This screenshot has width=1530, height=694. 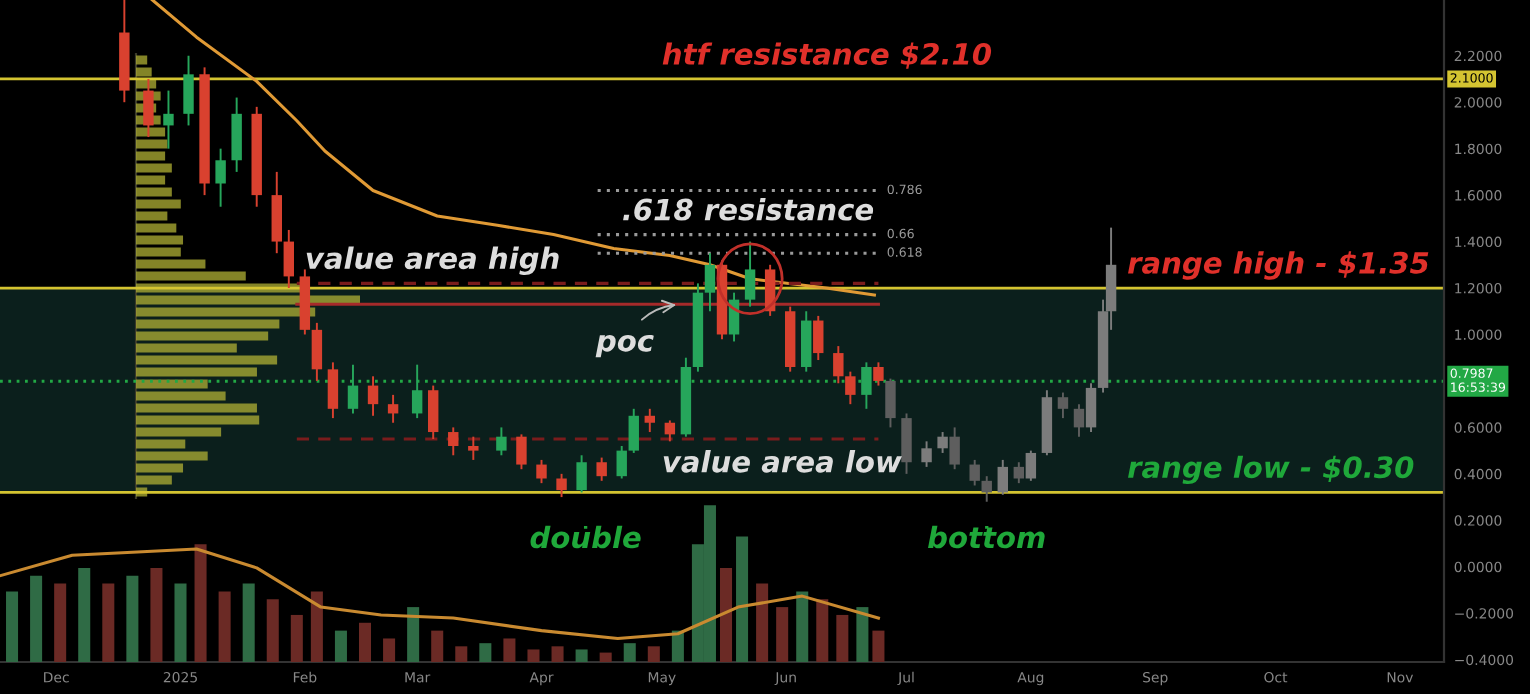 I want to click on annotation: double, so click(x=585, y=537).